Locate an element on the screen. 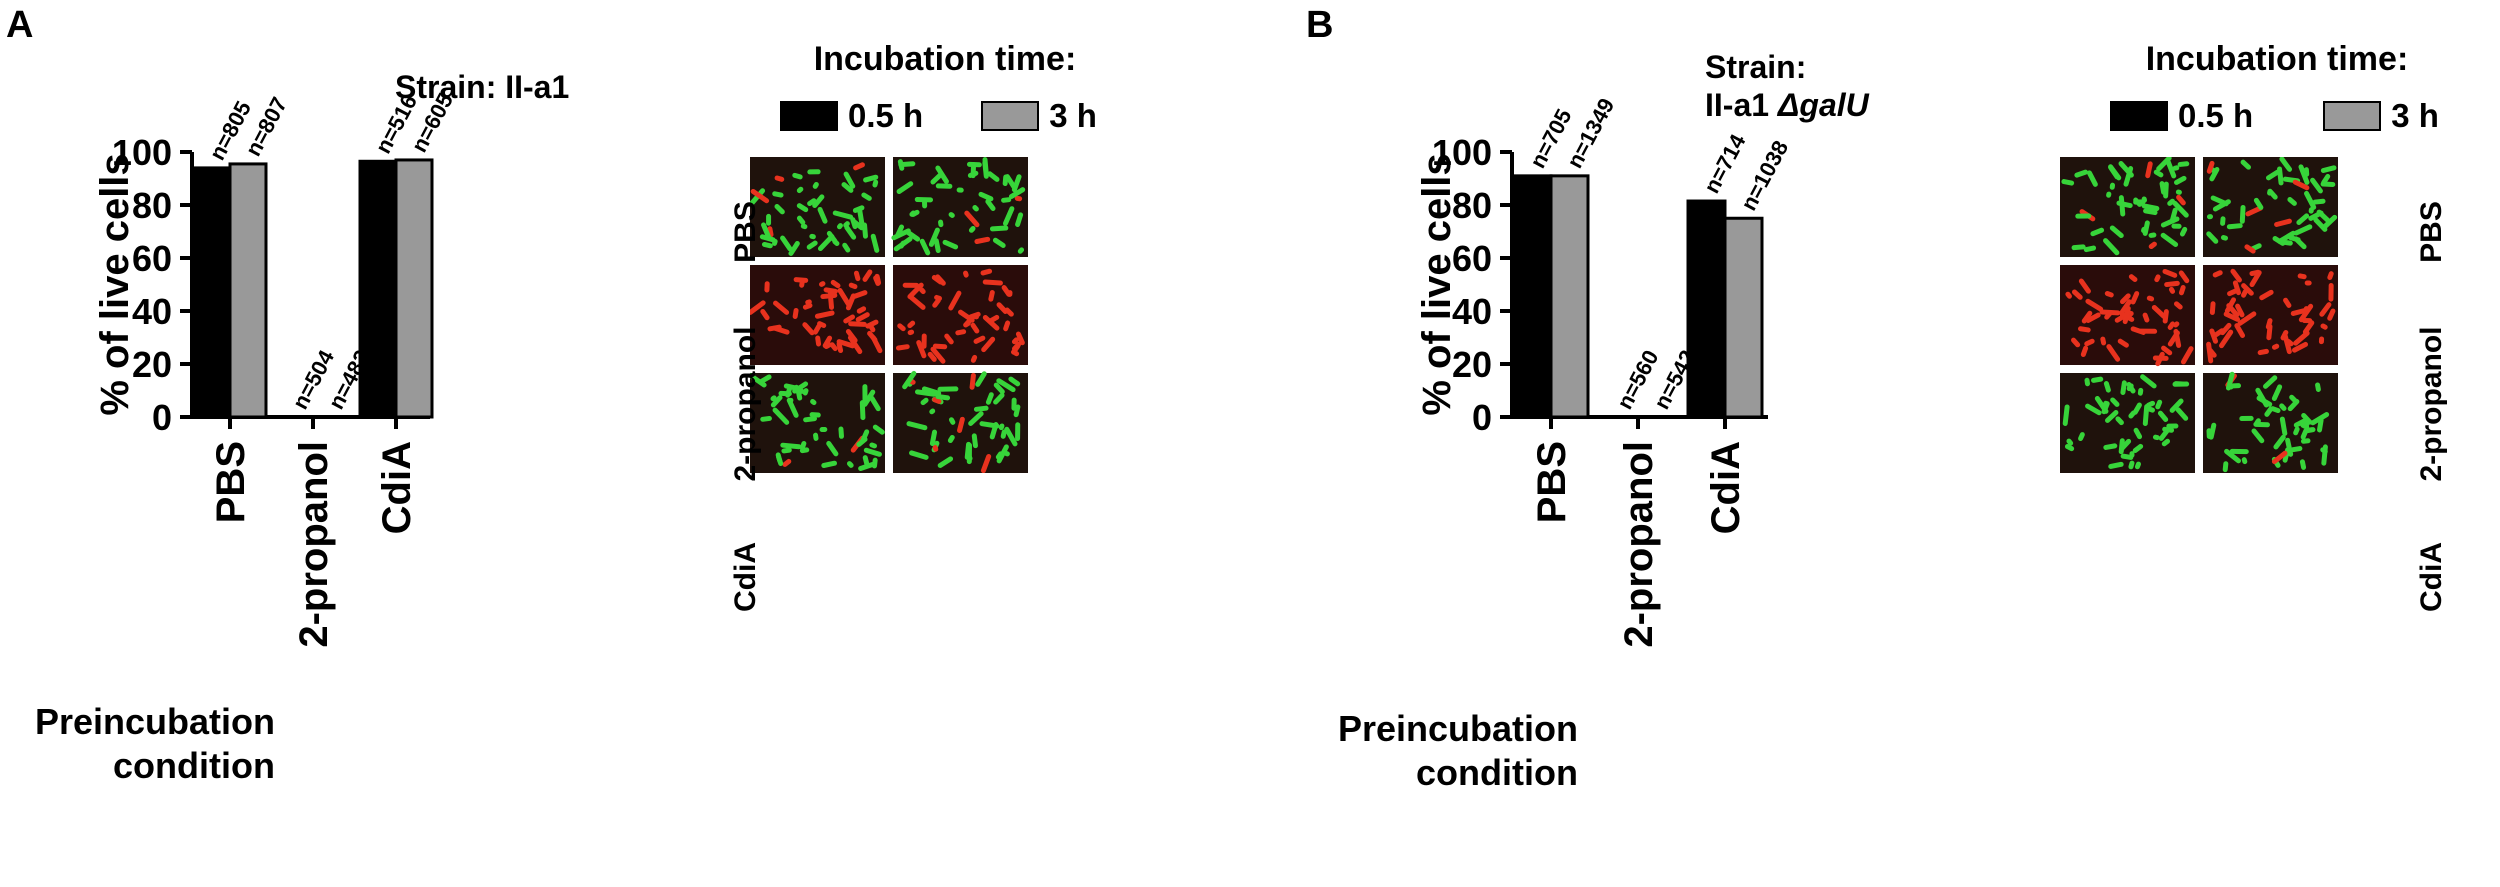 The width and height of the screenshot is (2500, 887). preincubation-line2: condition is located at coordinates (1497, 772).